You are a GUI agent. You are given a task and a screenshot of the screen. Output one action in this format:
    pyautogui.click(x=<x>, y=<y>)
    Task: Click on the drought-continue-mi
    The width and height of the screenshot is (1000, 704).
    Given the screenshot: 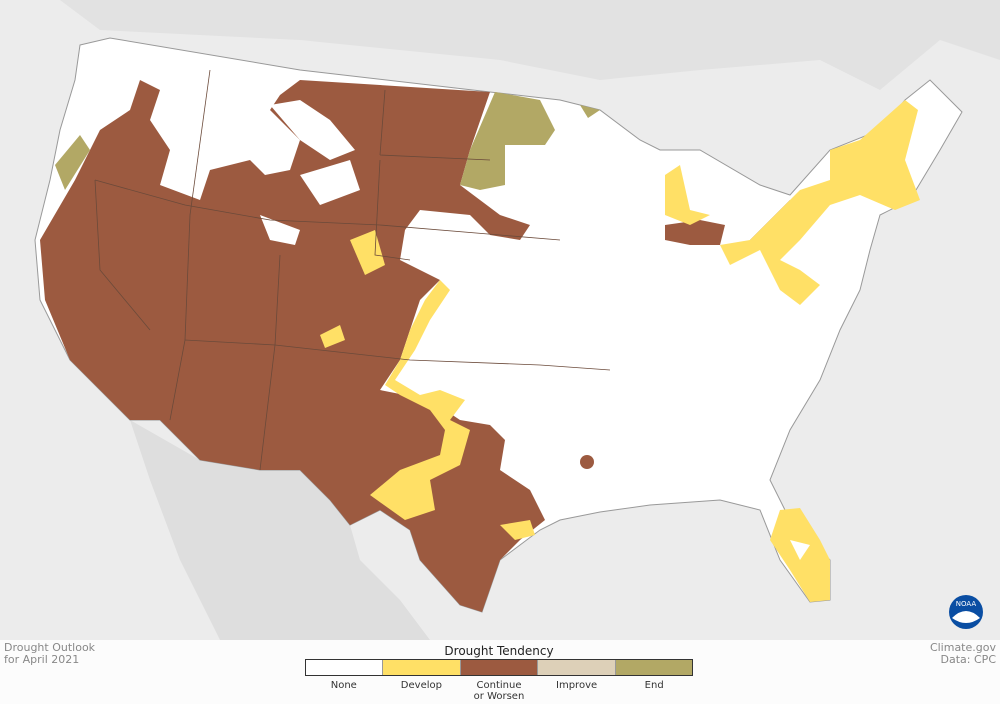 What is the action you would take?
    pyautogui.click(x=695, y=232)
    